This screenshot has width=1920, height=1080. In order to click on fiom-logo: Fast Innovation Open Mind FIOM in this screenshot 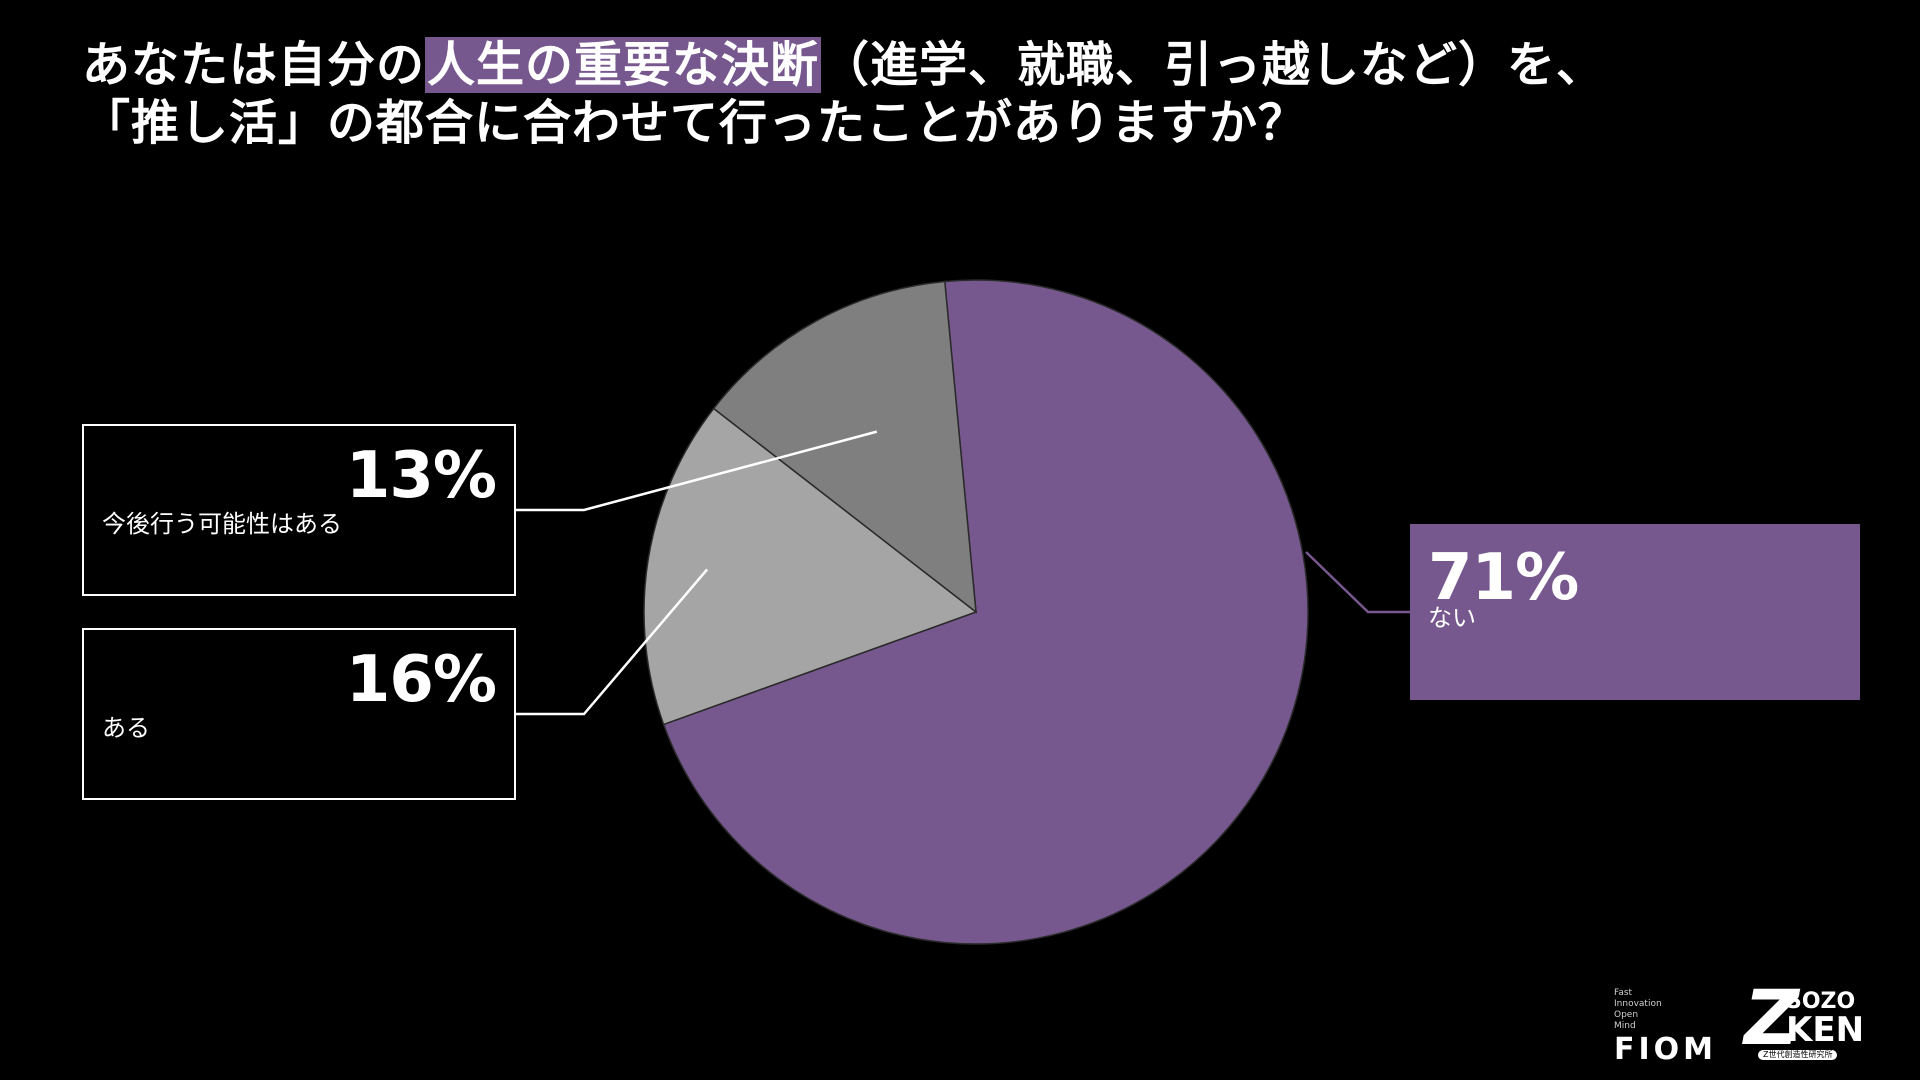, I will do `click(1669, 1027)`.